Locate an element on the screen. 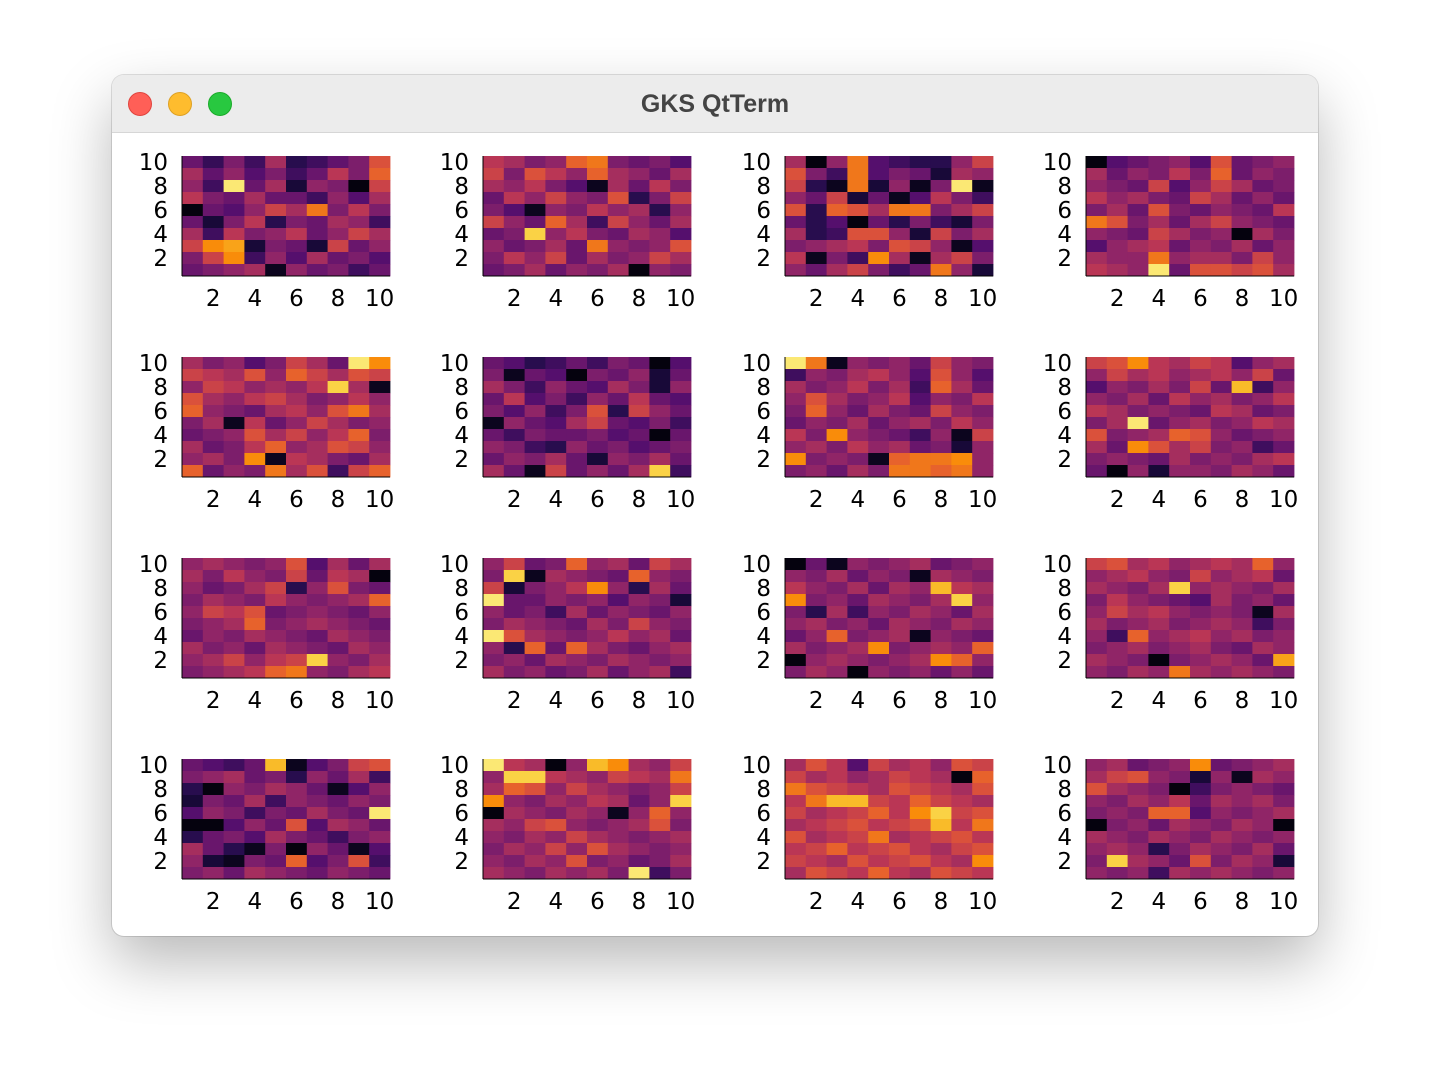  close-button is located at coordinates (140, 104).